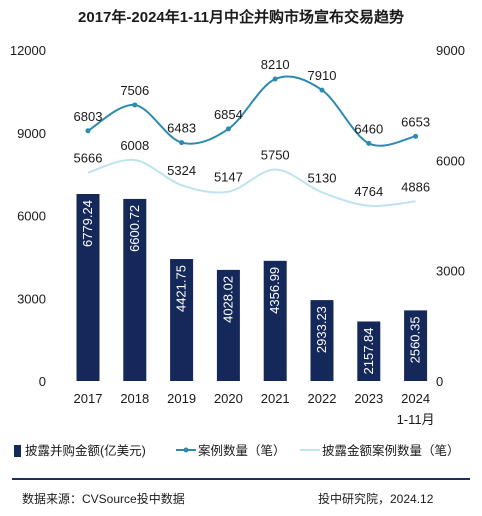  Describe the element at coordinates (88, 158) in the screenshot. I see `line-value-label: 5666` at that location.